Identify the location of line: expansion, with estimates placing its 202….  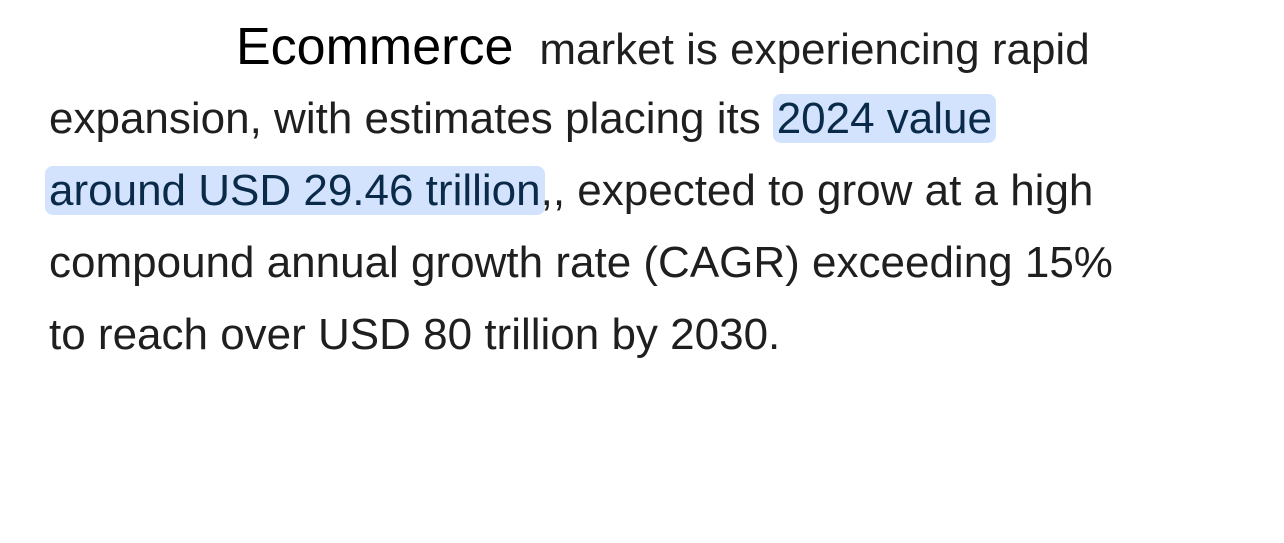
(522, 119).